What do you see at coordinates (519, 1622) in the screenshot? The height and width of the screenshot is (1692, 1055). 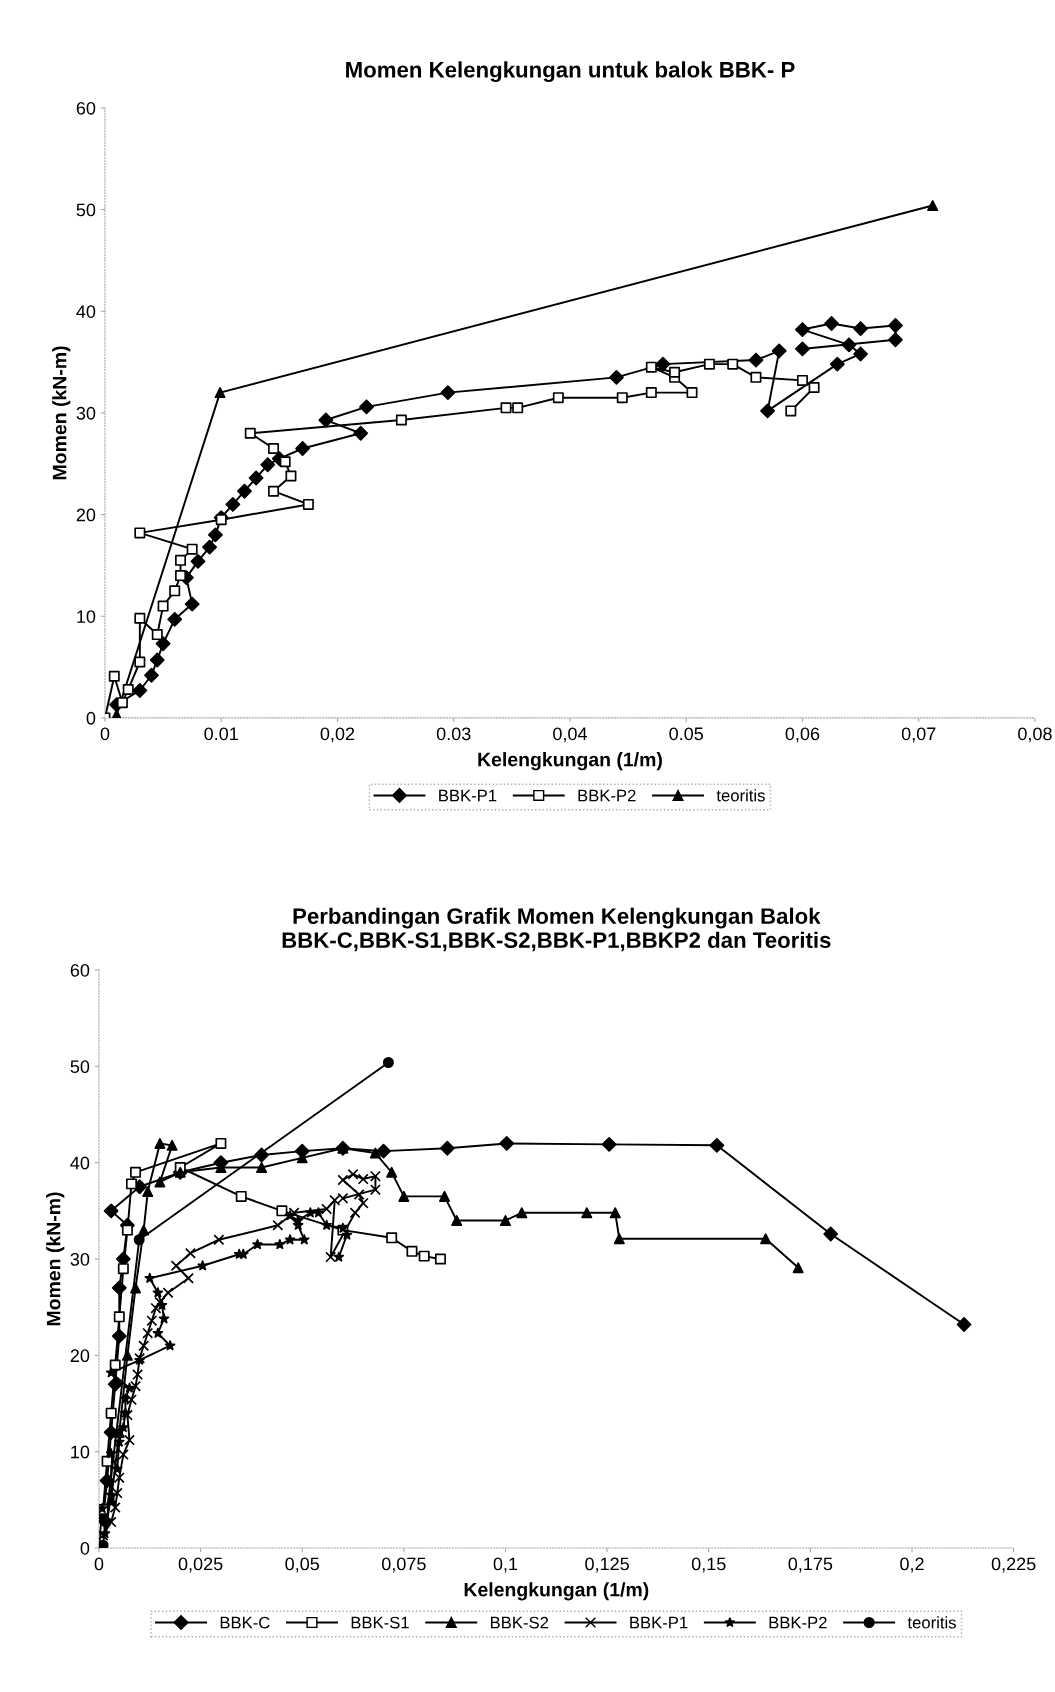 I see `legend-label: BBK-S2` at bounding box center [519, 1622].